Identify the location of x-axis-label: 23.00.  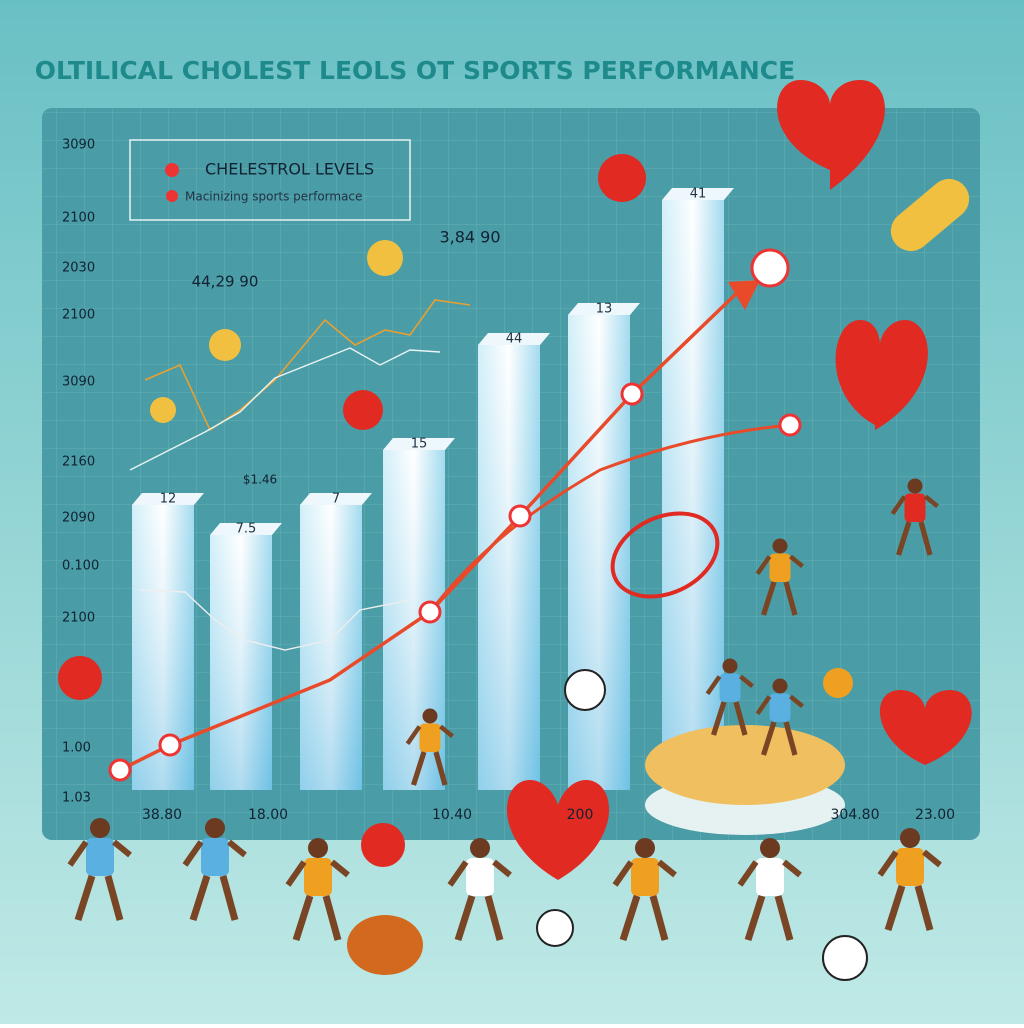
(935, 815).